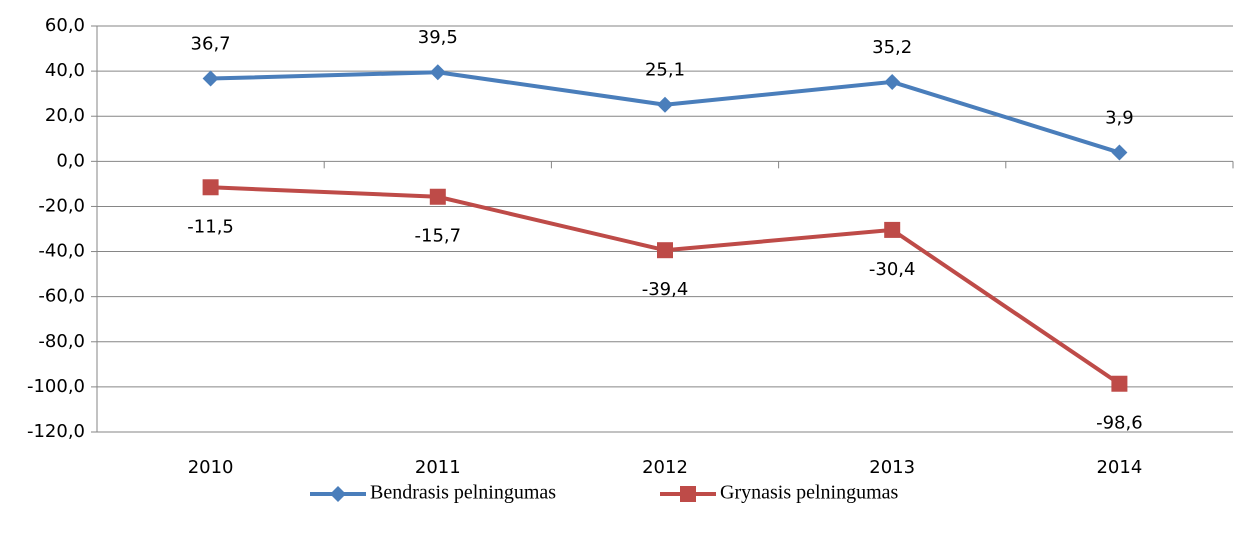 This screenshot has height=536, width=1243. What do you see at coordinates (463, 493) in the screenshot?
I see `legend-label: Bendrasis pelningumas` at bounding box center [463, 493].